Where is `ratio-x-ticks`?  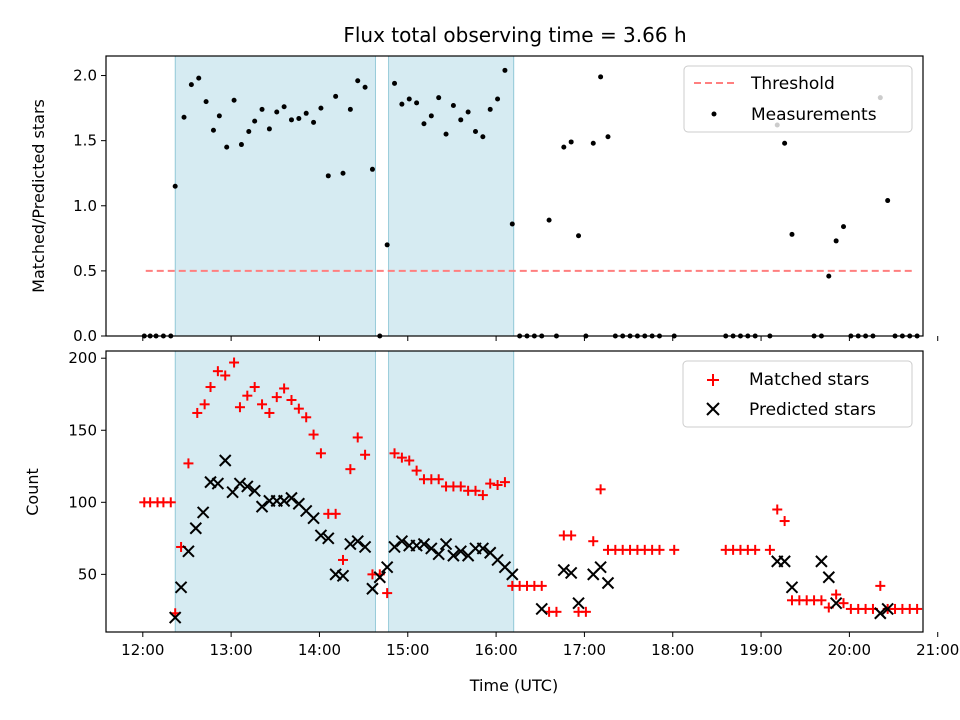
ratio-x-ticks is located at coordinates (540, 338).